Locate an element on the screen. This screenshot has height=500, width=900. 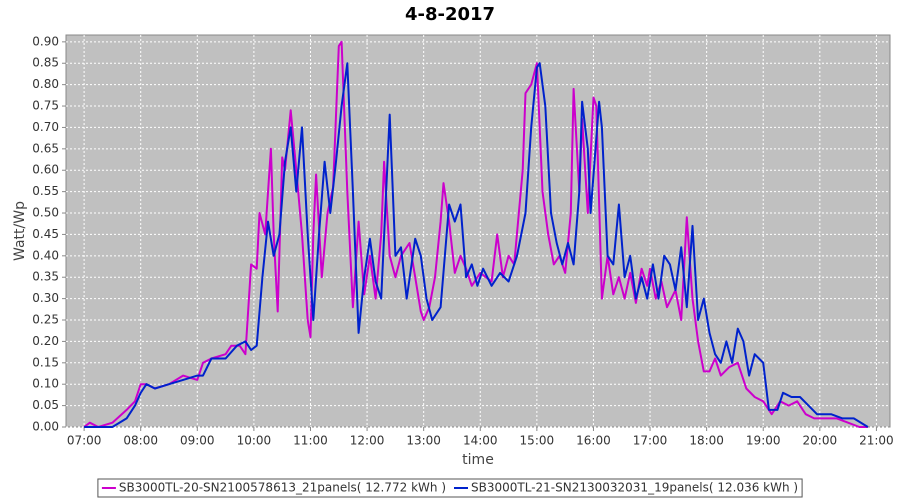
y-tick-label: 0.20 is located at coordinates (45, 341).